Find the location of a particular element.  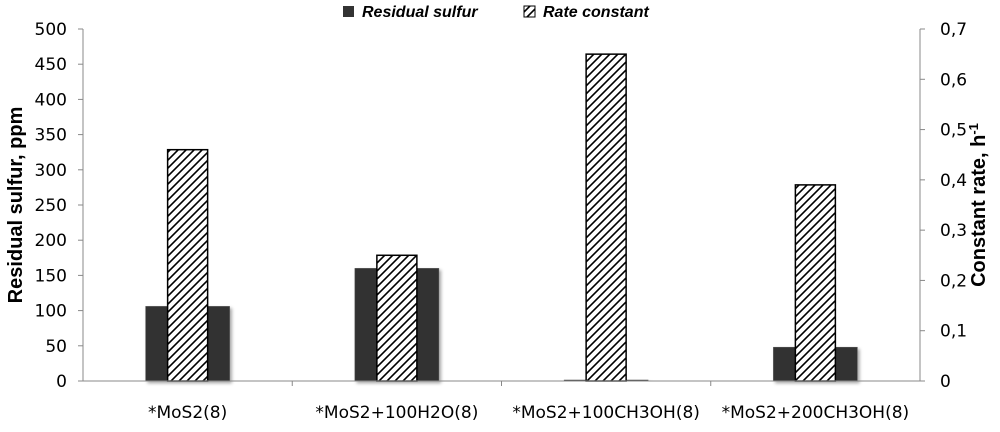

left-tick-label: 500 is located at coordinates (51, 30).